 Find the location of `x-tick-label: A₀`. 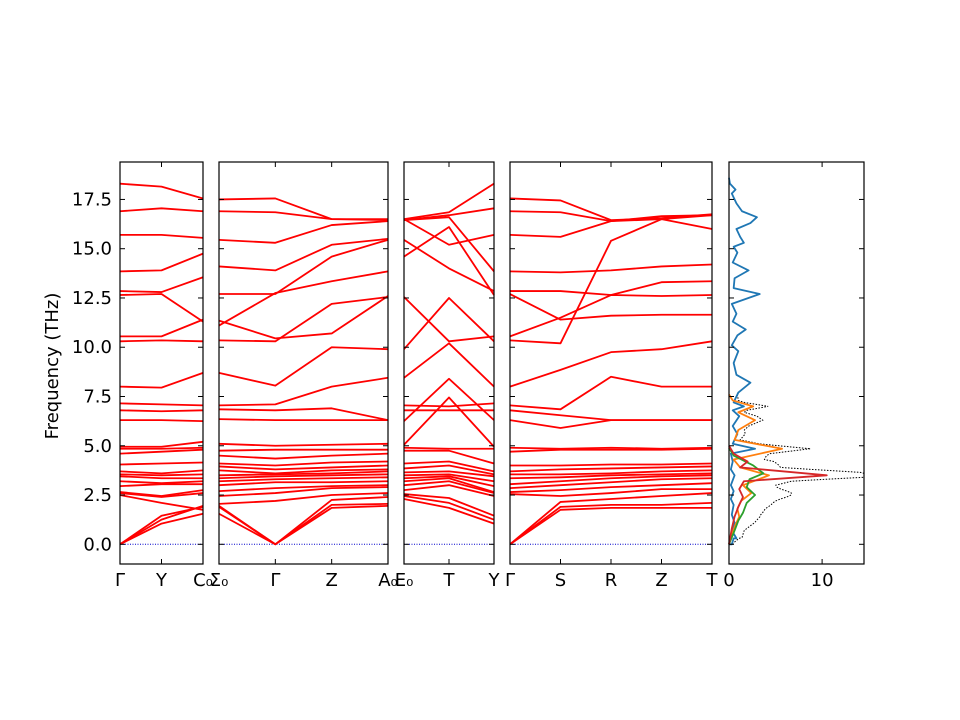

x-tick-label: A₀ is located at coordinates (388, 580).